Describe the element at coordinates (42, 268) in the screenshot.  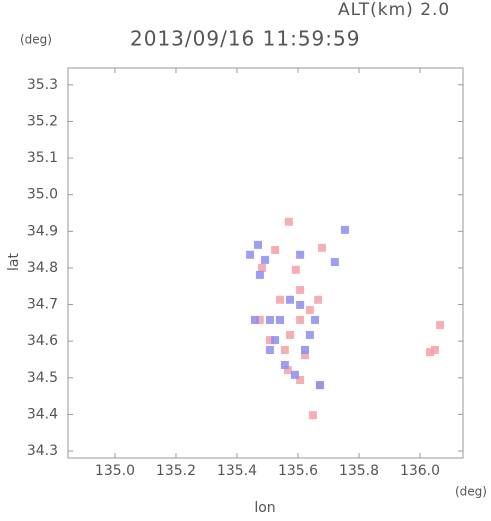
I see `y-tick-label: 34.8` at that location.